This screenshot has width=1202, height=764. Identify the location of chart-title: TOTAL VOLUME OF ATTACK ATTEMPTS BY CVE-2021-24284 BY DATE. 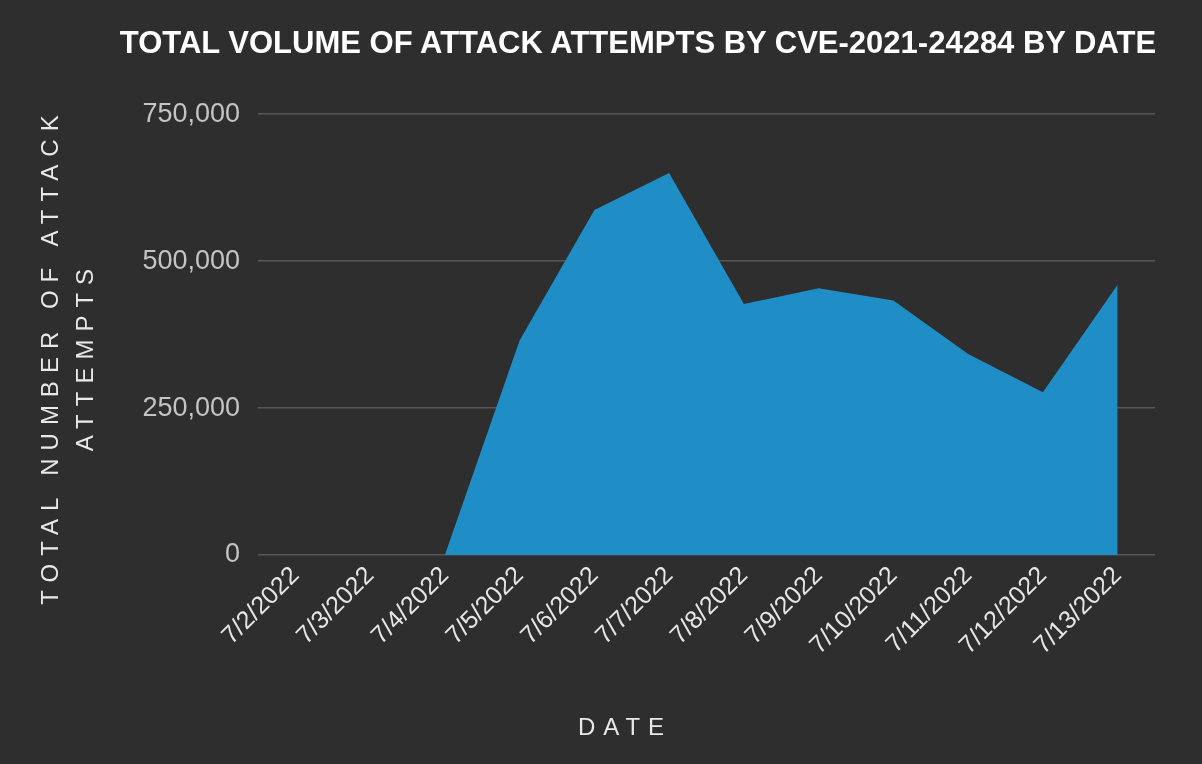
(638, 43).